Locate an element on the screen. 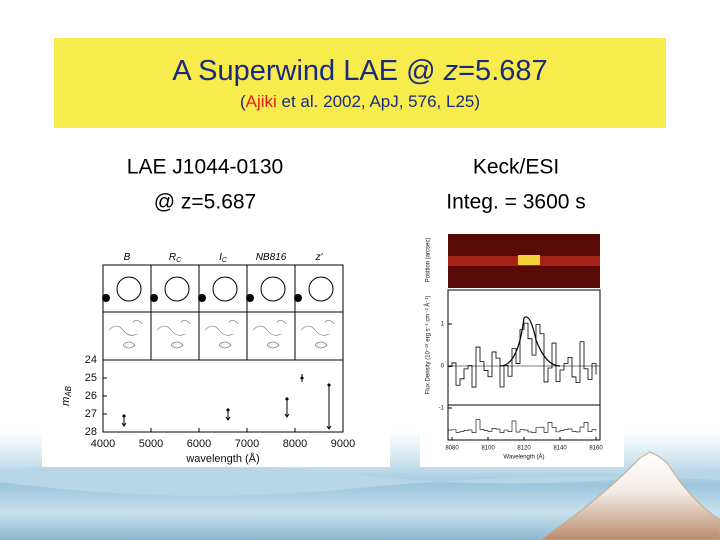 The width and height of the screenshot is (720, 540). figure-frame is located at coordinates (223, 348).